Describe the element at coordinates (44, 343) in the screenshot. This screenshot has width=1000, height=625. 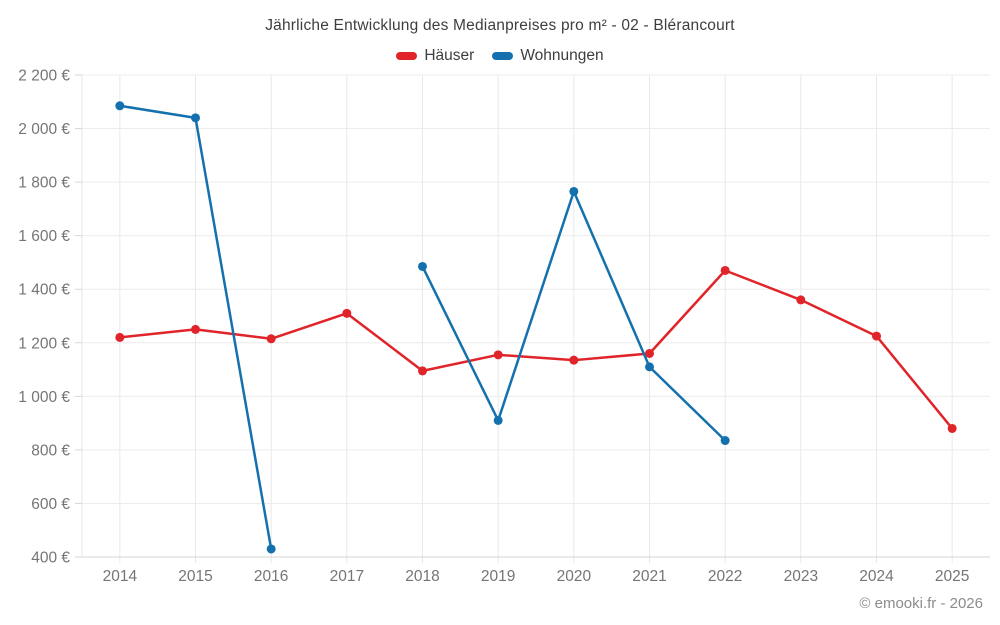
I see `y-tick-label: 1 200 €` at that location.